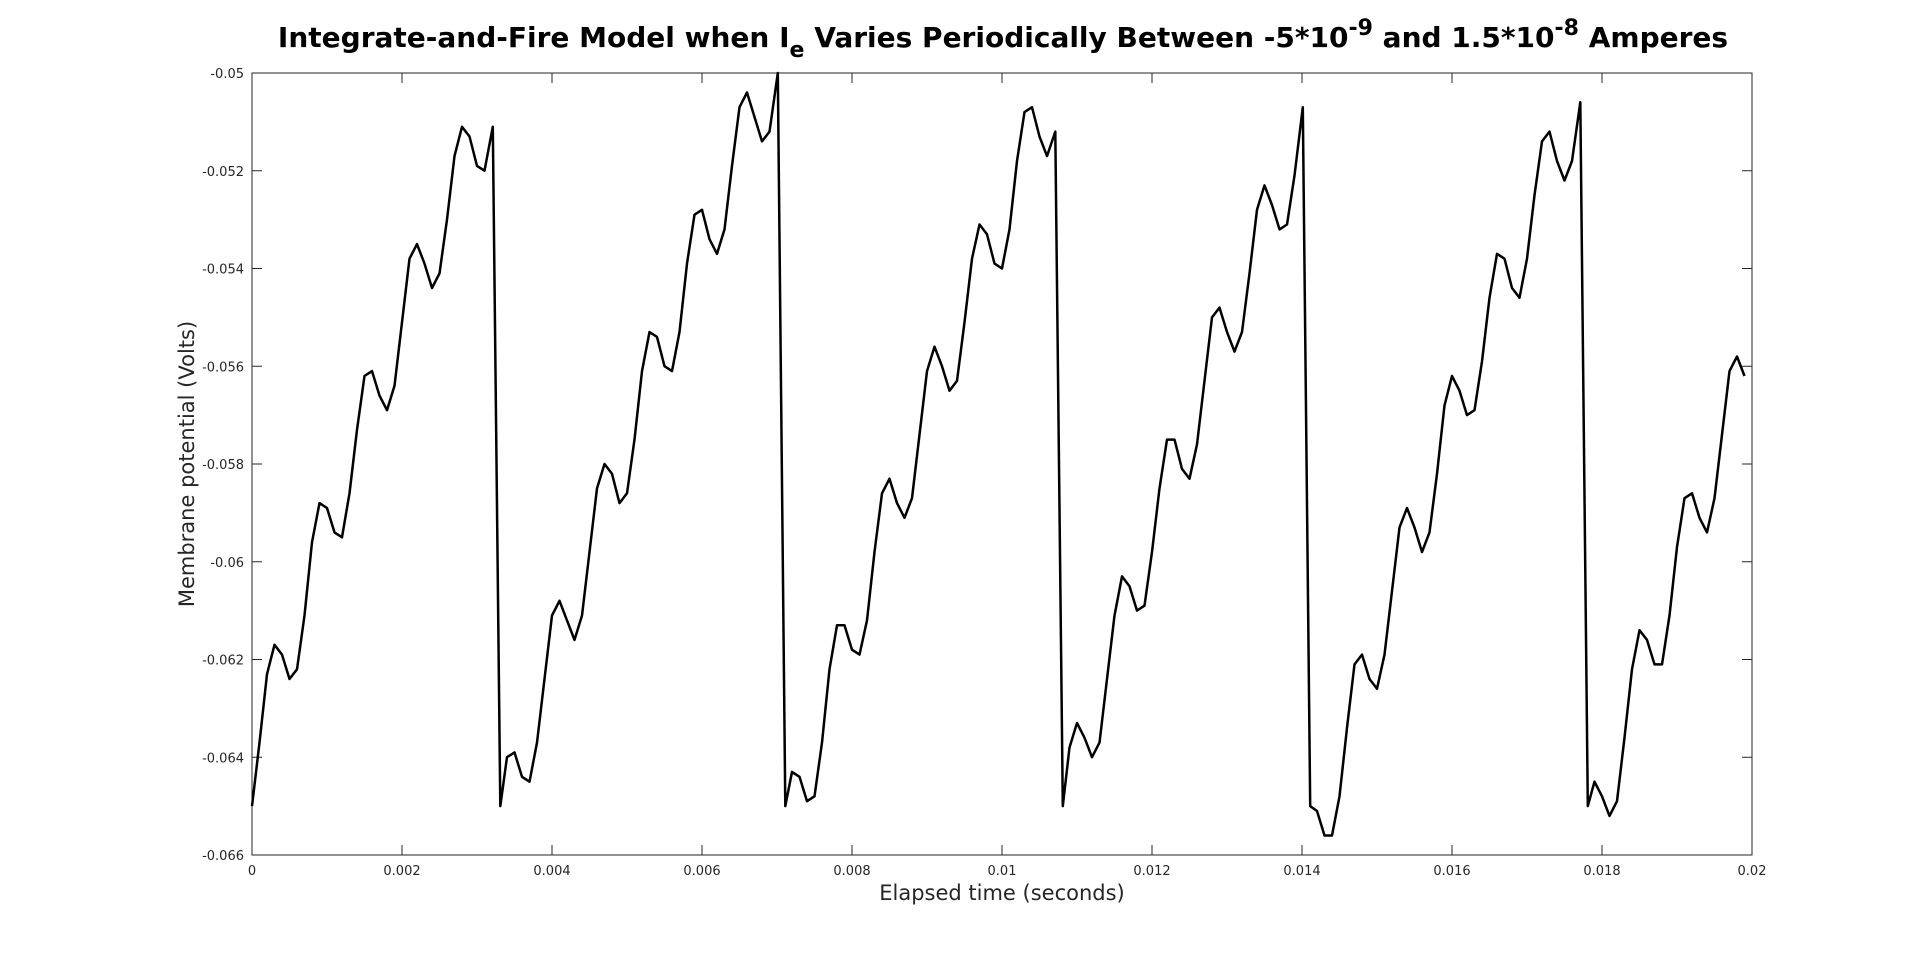  Describe the element at coordinates (223, 661) in the screenshot. I see `y-tick-label: -0.062` at that location.